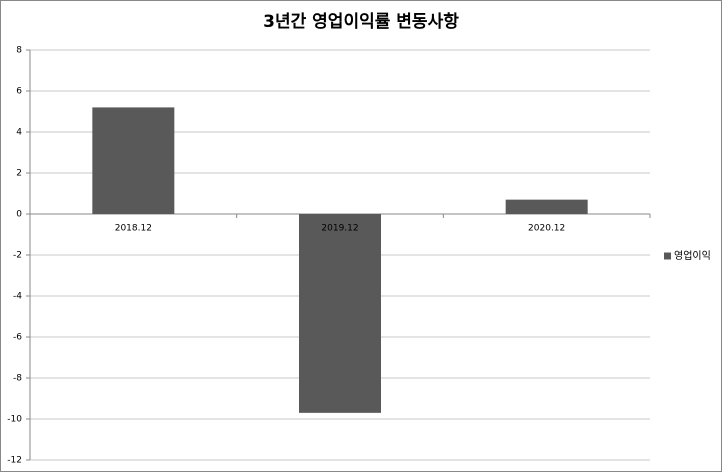  Describe the element at coordinates (17, 256) in the screenshot. I see `y-tick-label: -2` at that location.